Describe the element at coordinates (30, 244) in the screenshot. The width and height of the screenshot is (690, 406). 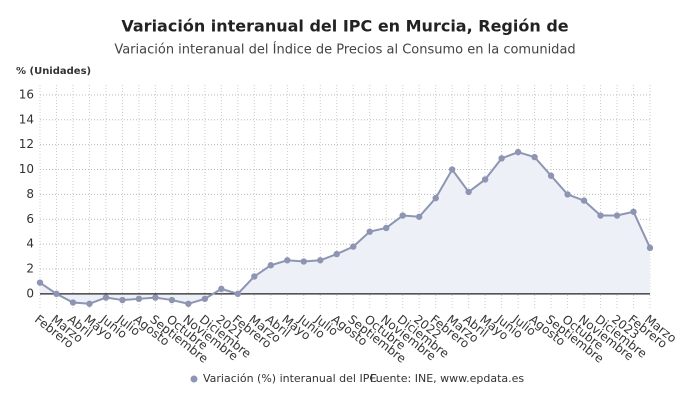
I see `y-tick-label: 4` at that location.